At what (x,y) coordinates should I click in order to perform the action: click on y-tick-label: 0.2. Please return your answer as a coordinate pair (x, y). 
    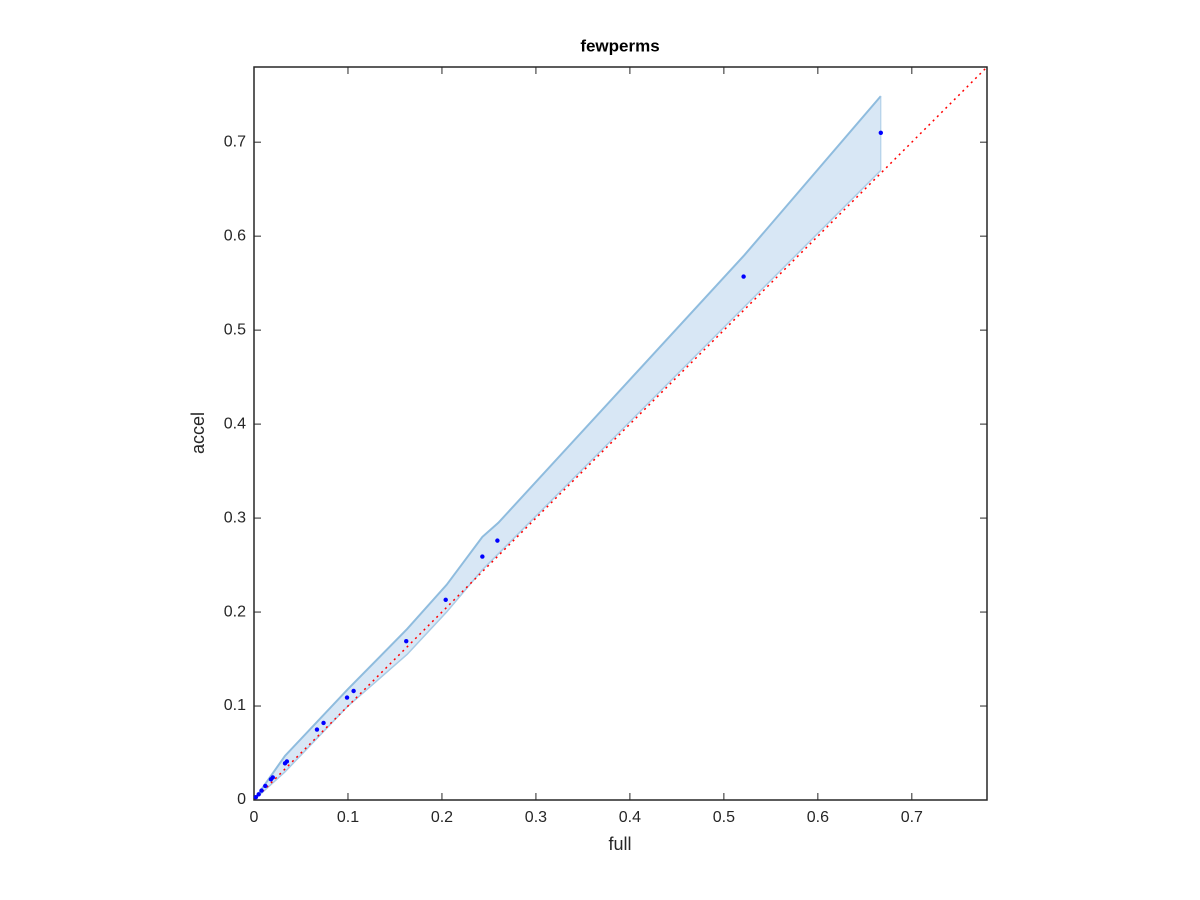
    Looking at the image, I should click on (235, 611).